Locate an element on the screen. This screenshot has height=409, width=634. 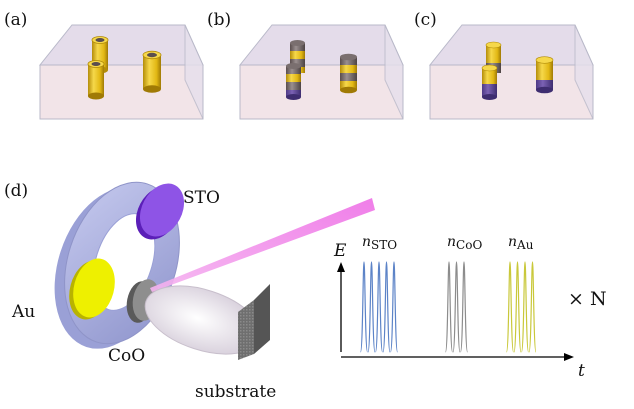
coo-label: CoO is located at coordinates (126, 356).